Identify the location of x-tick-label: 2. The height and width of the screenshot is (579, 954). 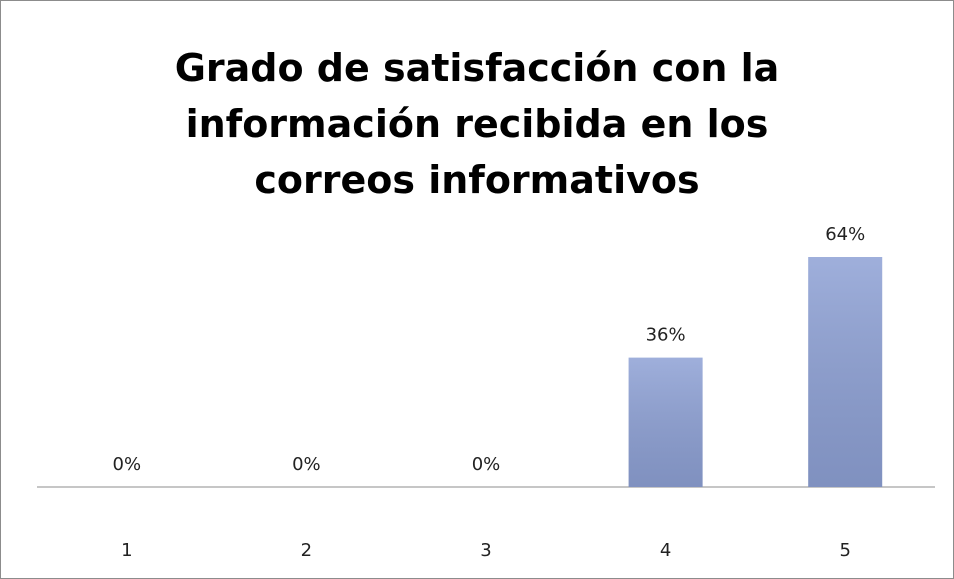
(306, 550).